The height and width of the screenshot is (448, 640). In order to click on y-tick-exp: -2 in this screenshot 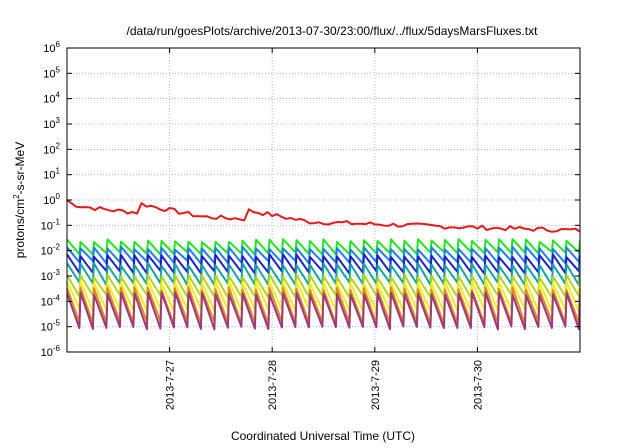, I will do `click(57, 247)`.